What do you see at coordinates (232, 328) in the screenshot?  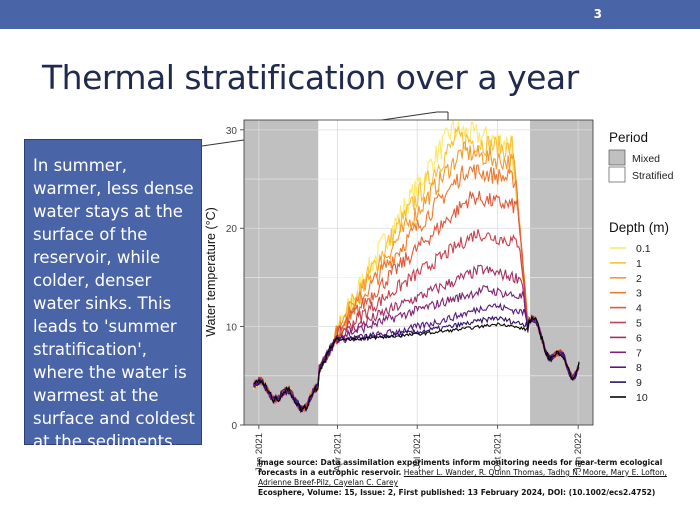 I see `y-tick-label: 10` at bounding box center [232, 328].